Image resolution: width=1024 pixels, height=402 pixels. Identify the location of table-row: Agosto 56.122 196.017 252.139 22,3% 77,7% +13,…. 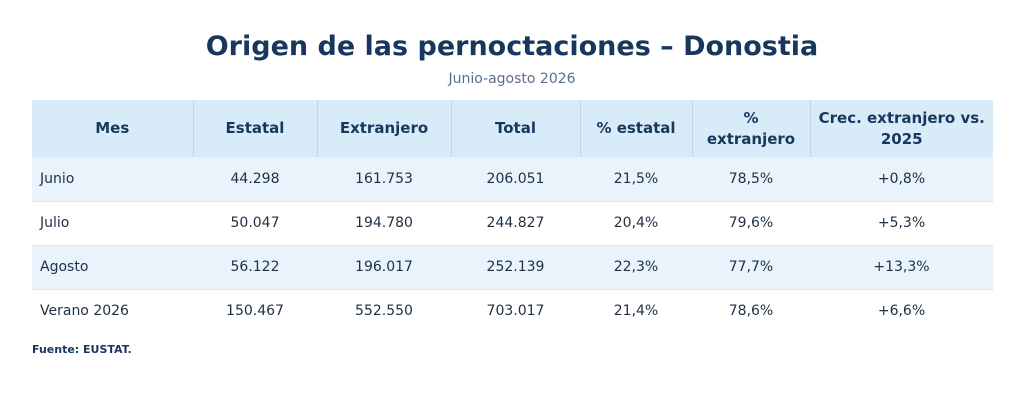
(512, 267).